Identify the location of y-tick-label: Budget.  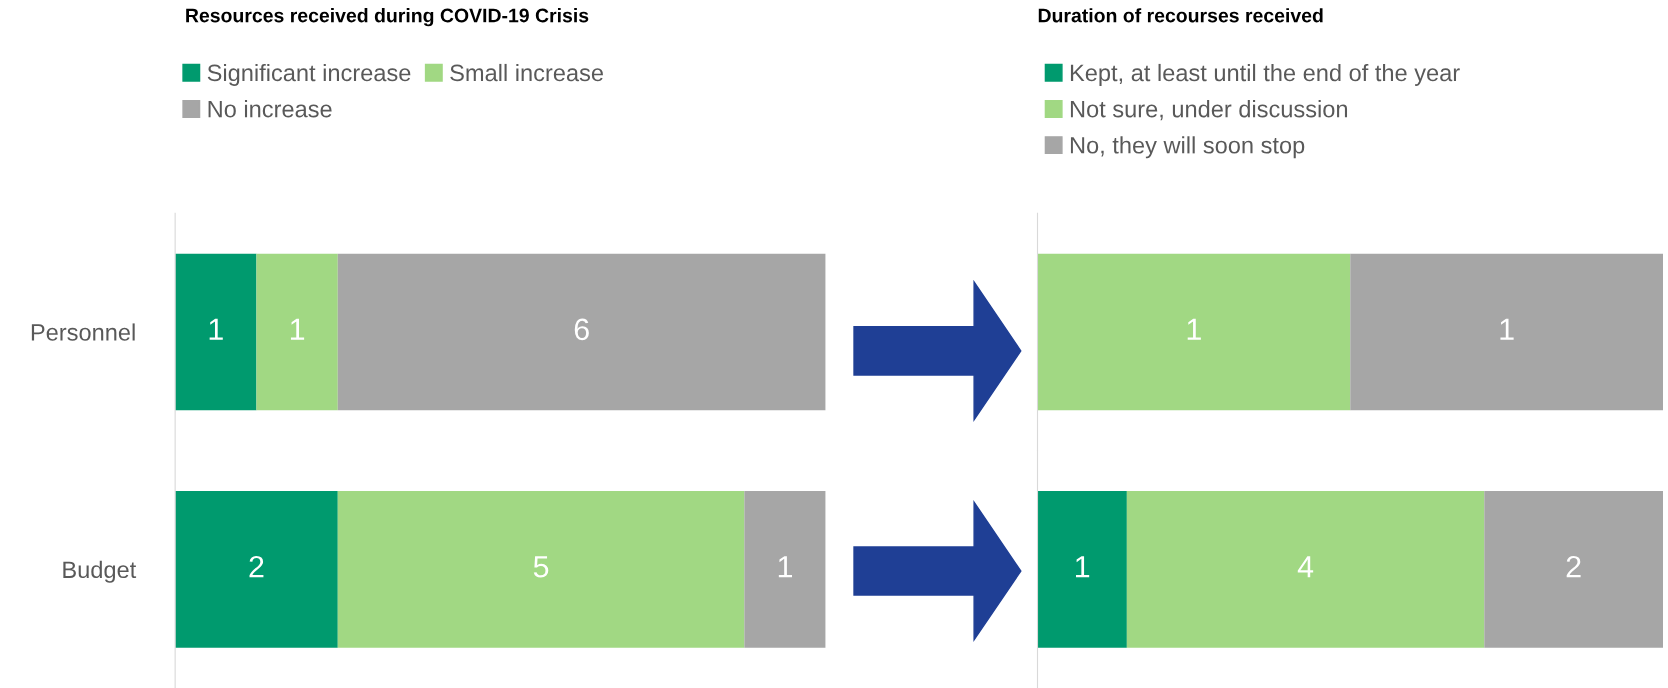
(100, 571).